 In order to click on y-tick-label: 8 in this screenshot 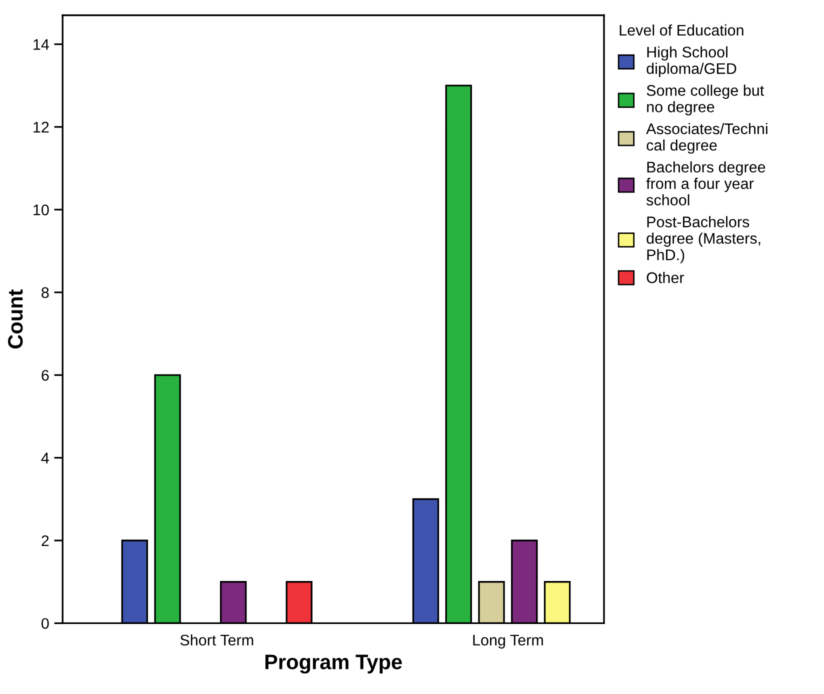, I will do `click(45, 292)`.